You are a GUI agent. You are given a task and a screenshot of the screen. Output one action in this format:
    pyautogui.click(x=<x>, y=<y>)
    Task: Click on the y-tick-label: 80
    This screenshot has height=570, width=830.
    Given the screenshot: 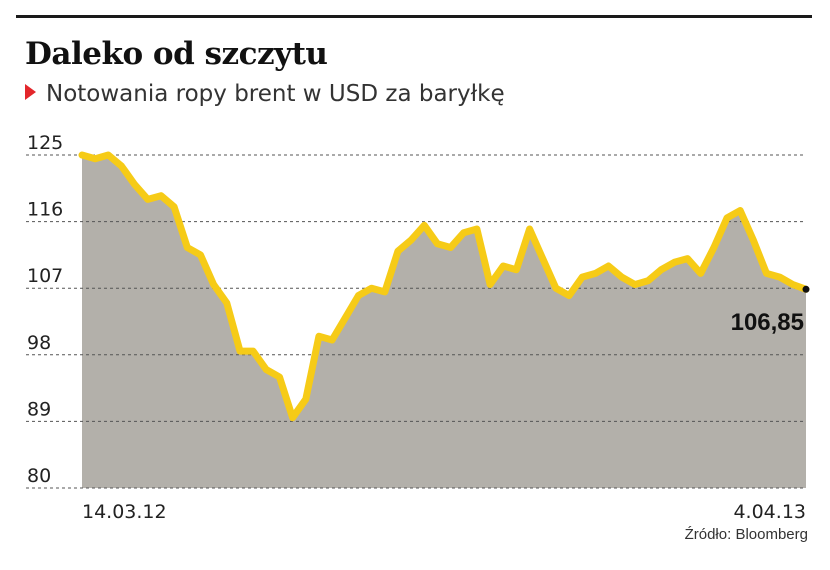 What is the action you would take?
    pyautogui.click(x=39, y=476)
    